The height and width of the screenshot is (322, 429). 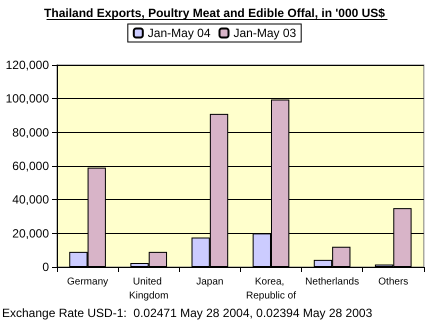 I want to click on y-tick-label: 100,000, so click(x=28, y=99).